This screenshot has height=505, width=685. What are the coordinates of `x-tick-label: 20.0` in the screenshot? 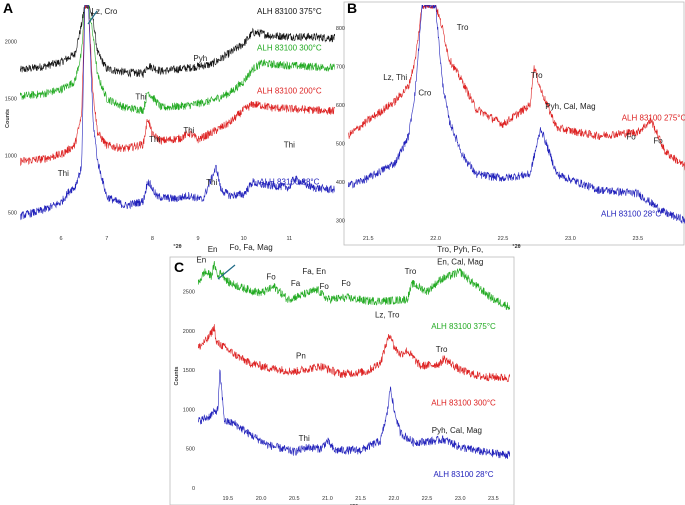 It's located at (261, 499).